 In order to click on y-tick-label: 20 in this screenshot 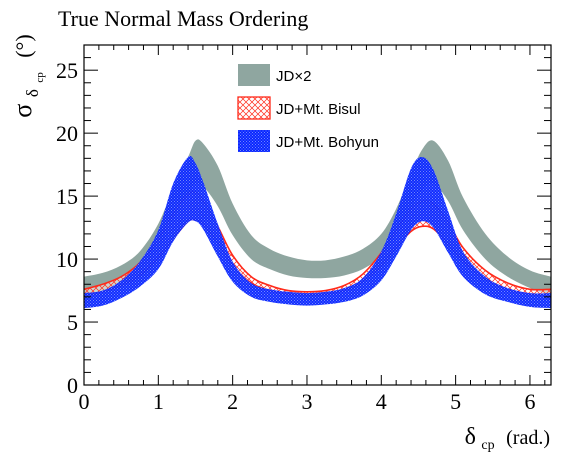, I will do `click(67, 133)`.